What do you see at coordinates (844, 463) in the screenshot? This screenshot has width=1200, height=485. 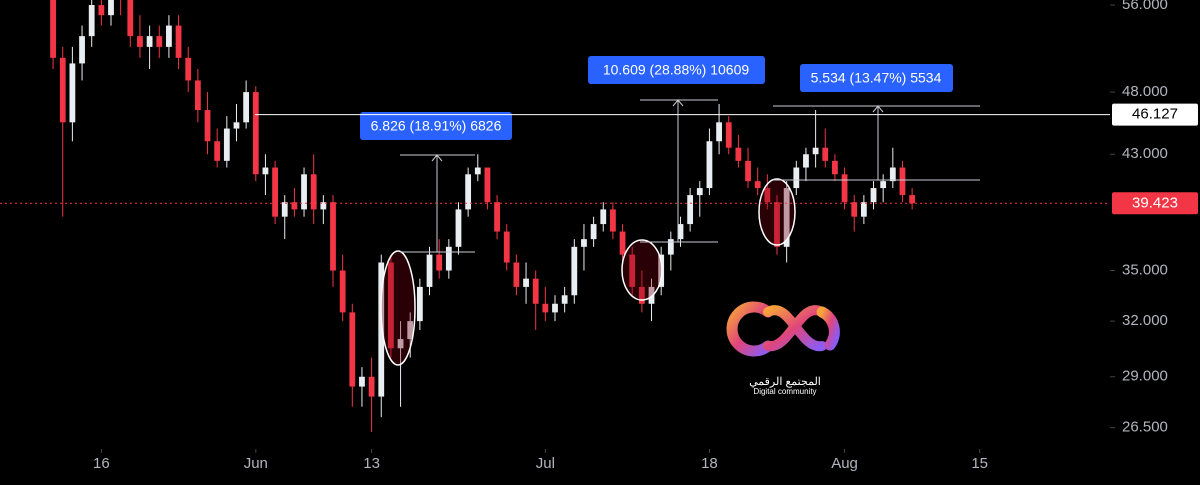 I see `x-tick-label: Aug` at bounding box center [844, 463].